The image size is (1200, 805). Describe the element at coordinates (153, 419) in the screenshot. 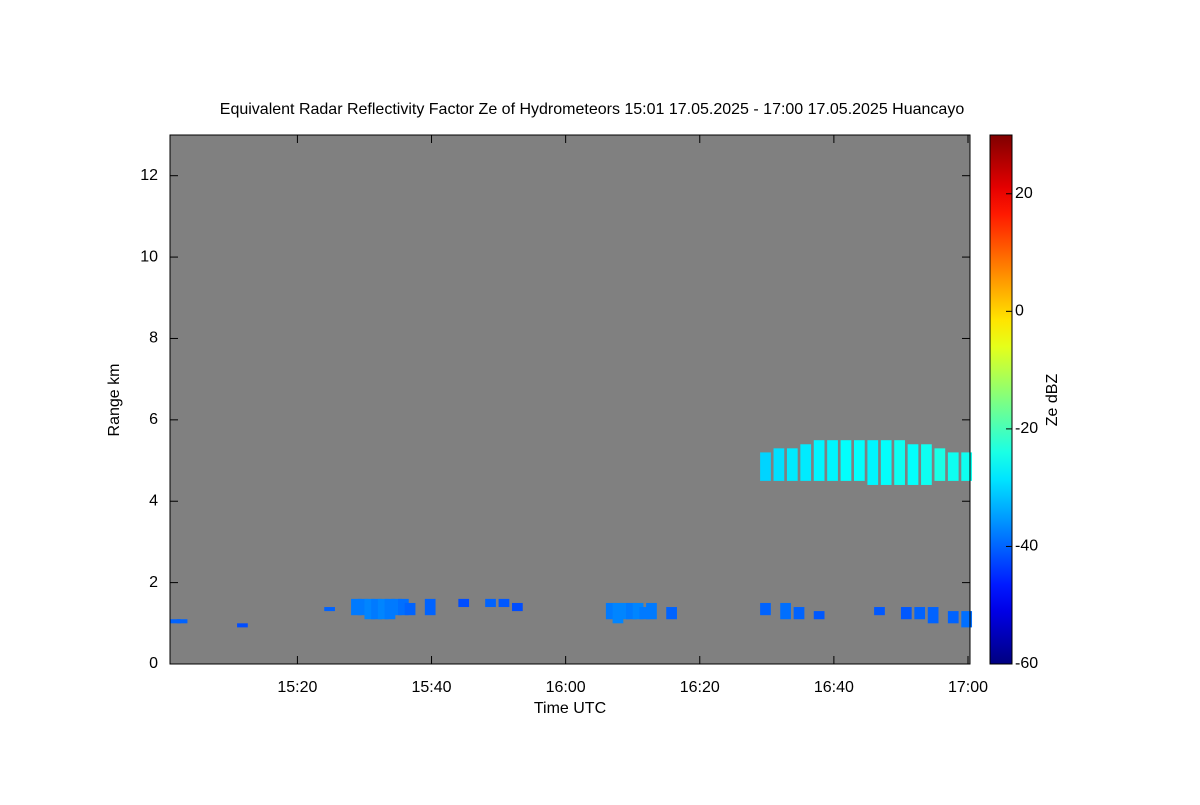

I see `y-tick-label: 6` at that location.